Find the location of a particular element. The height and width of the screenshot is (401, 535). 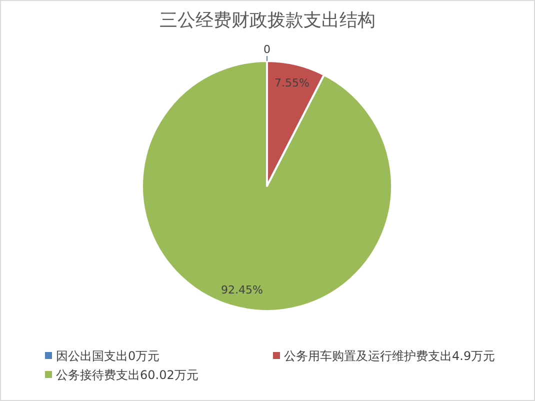

chart-title: 三公经费财政拨款支出结构 is located at coordinates (268, 20).